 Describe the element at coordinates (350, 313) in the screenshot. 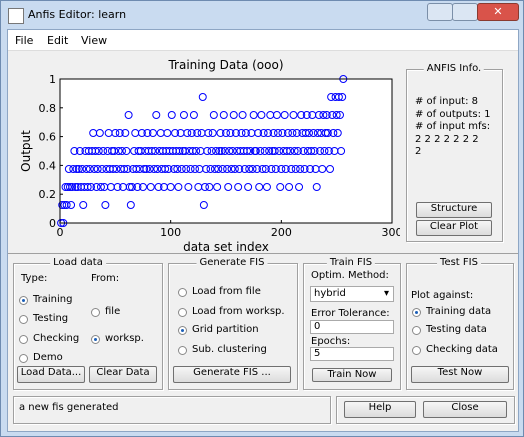

I see `label: Error Tolerance:` at that location.